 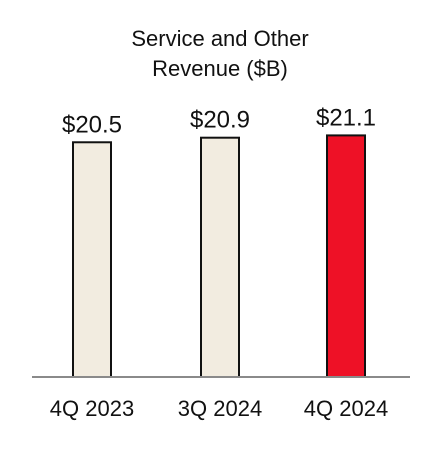 I want to click on chart-title-line-2: Revenue ($B), so click(x=220, y=68).